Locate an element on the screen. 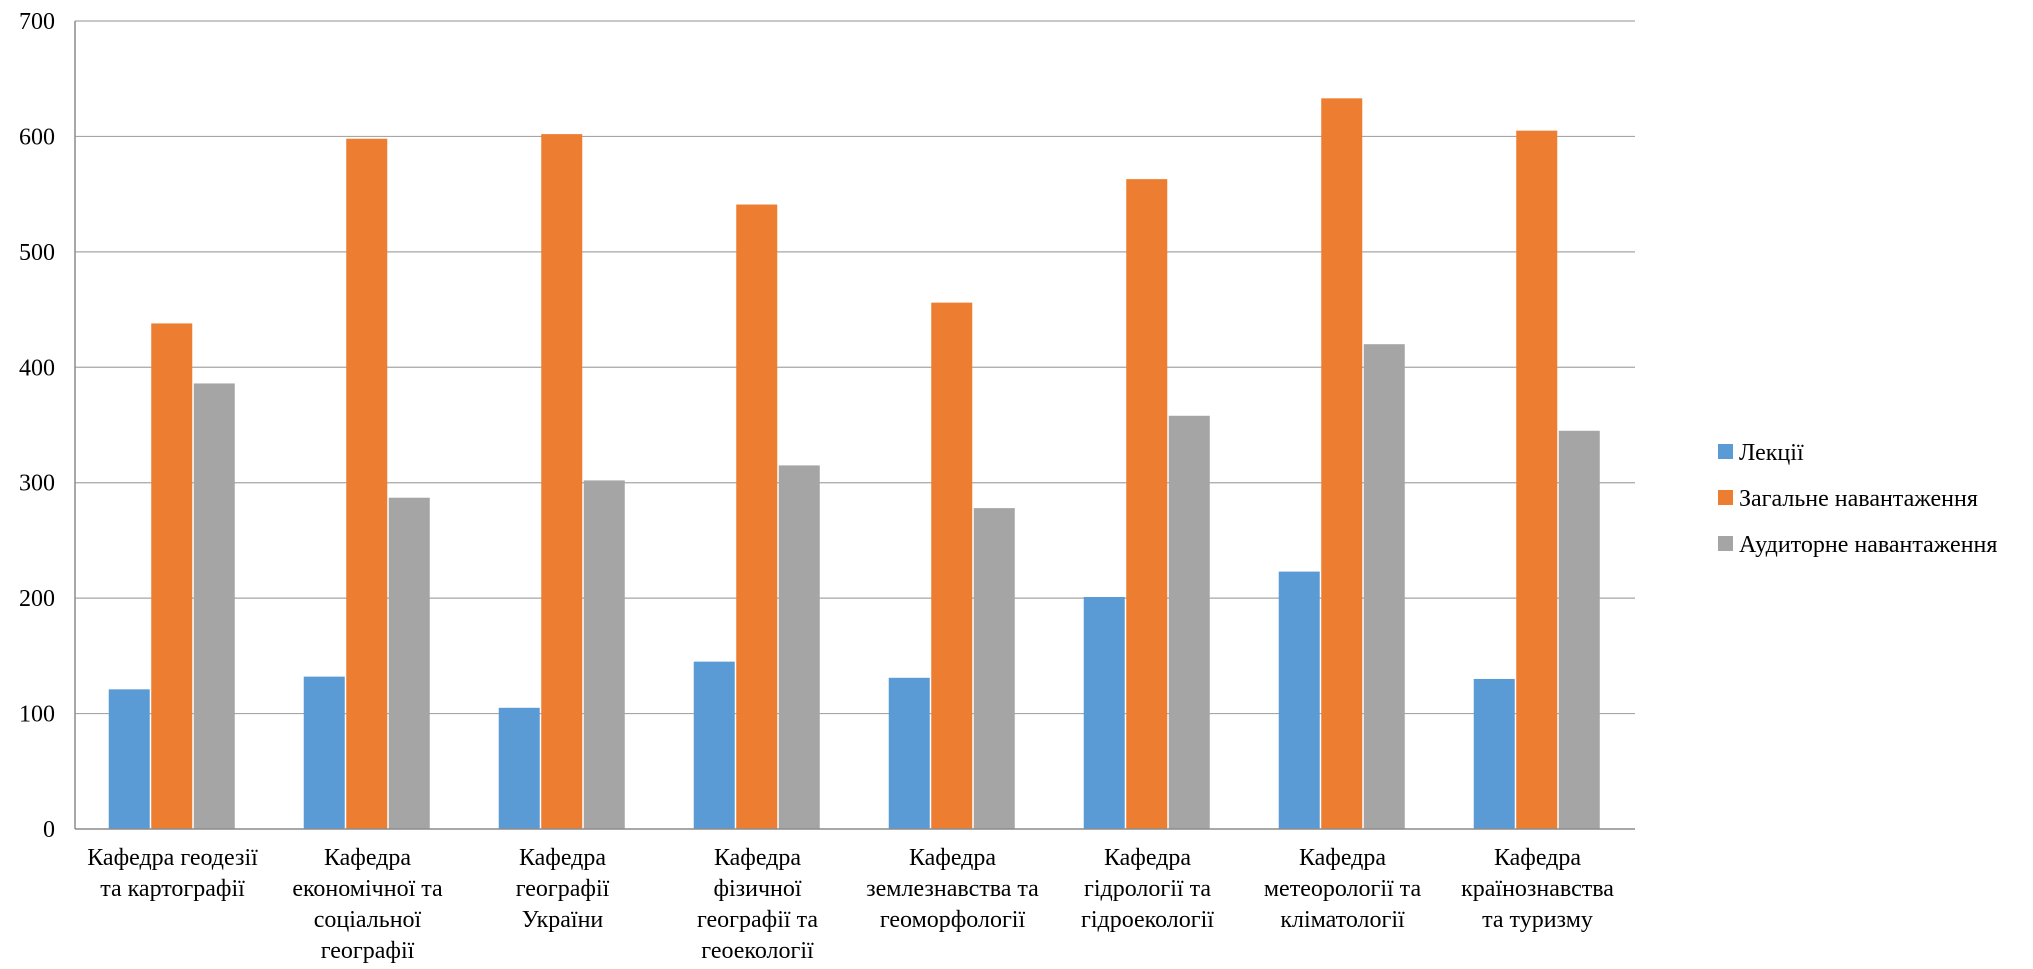  x-category-label: Кафедра географії України is located at coordinates (563, 889).